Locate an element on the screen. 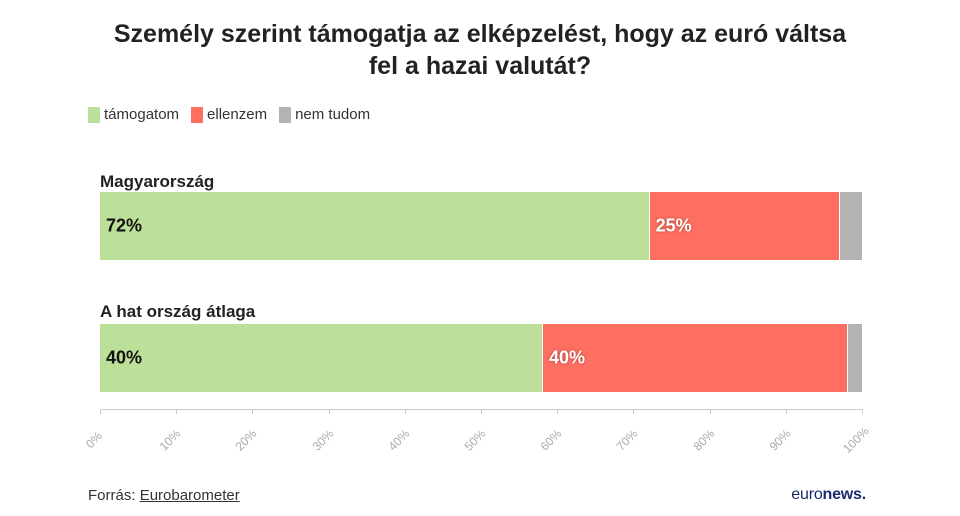 The width and height of the screenshot is (960, 516). x-tick-label: 100% is located at coordinates (856, 440).